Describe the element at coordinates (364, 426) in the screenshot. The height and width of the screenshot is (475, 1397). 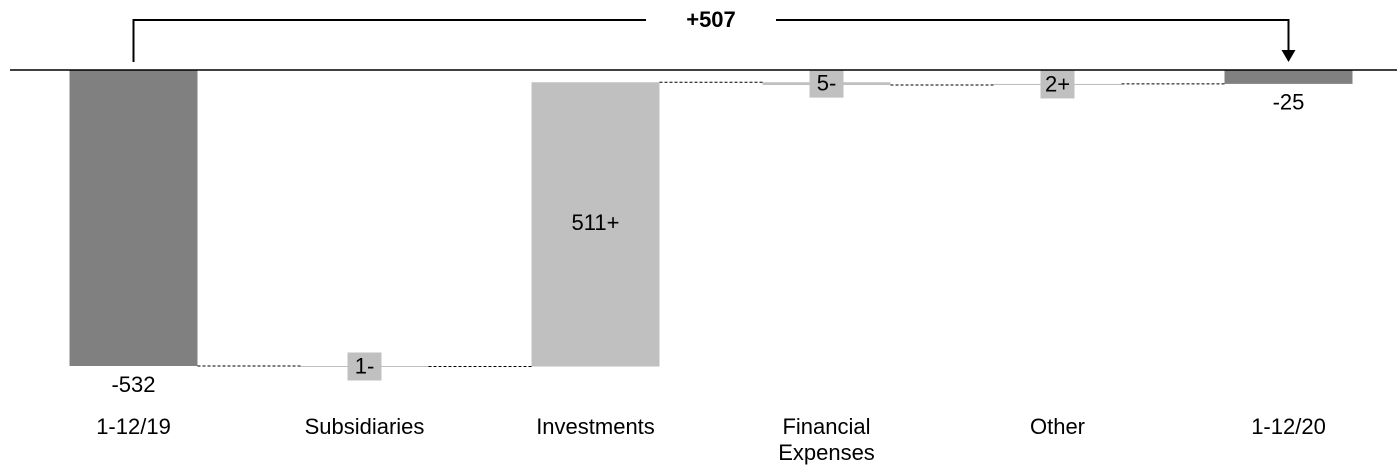
I see `x-tick-label: Subsidiaries` at that location.